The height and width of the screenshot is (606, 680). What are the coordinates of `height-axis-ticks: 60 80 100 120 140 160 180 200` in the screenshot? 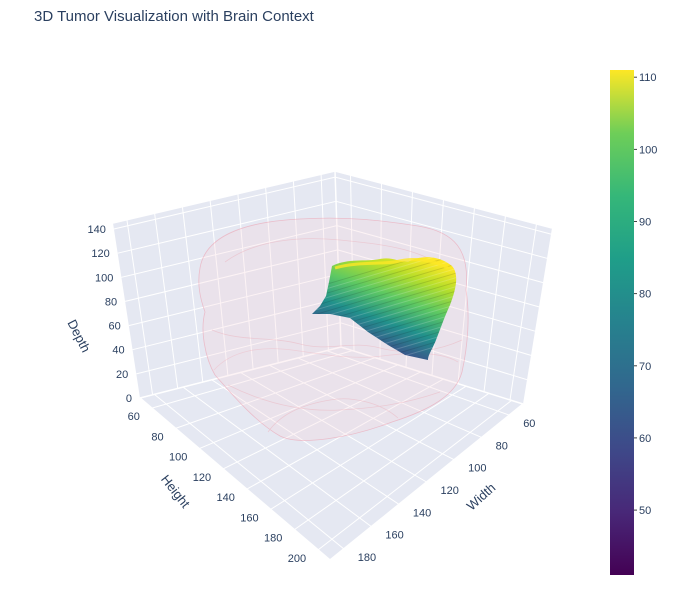 It's located at (217, 488).